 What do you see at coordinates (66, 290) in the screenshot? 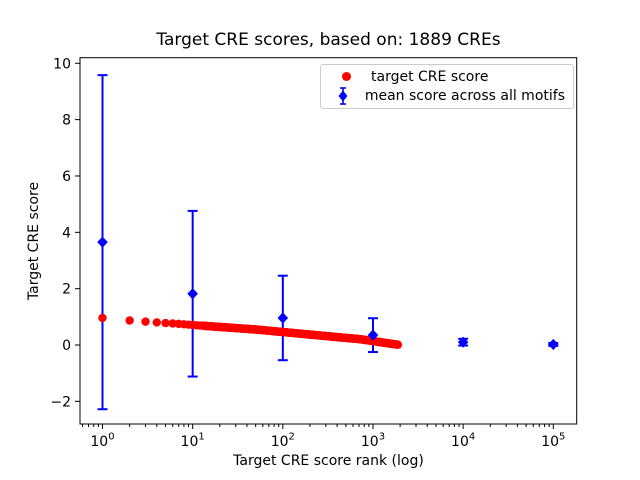
I see `y-tick-label: 2` at bounding box center [66, 290].